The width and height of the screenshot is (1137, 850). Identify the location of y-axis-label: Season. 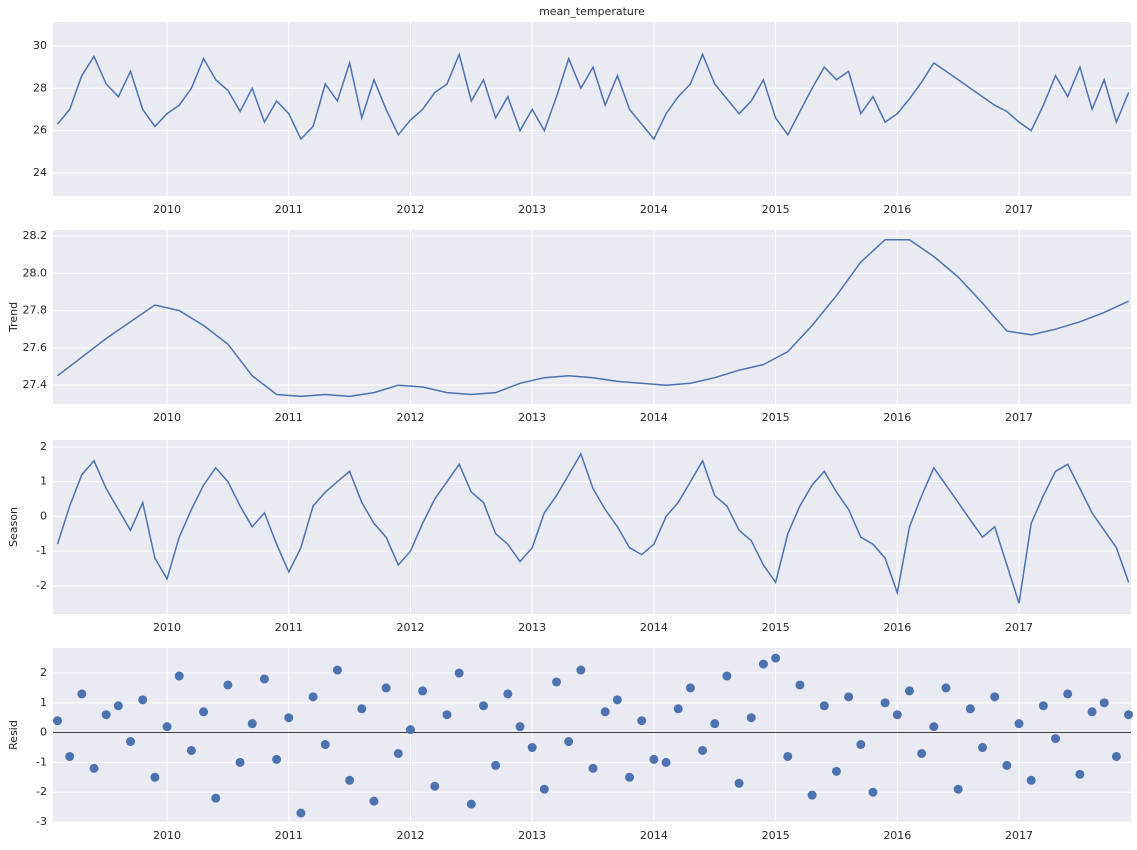
(13, 527).